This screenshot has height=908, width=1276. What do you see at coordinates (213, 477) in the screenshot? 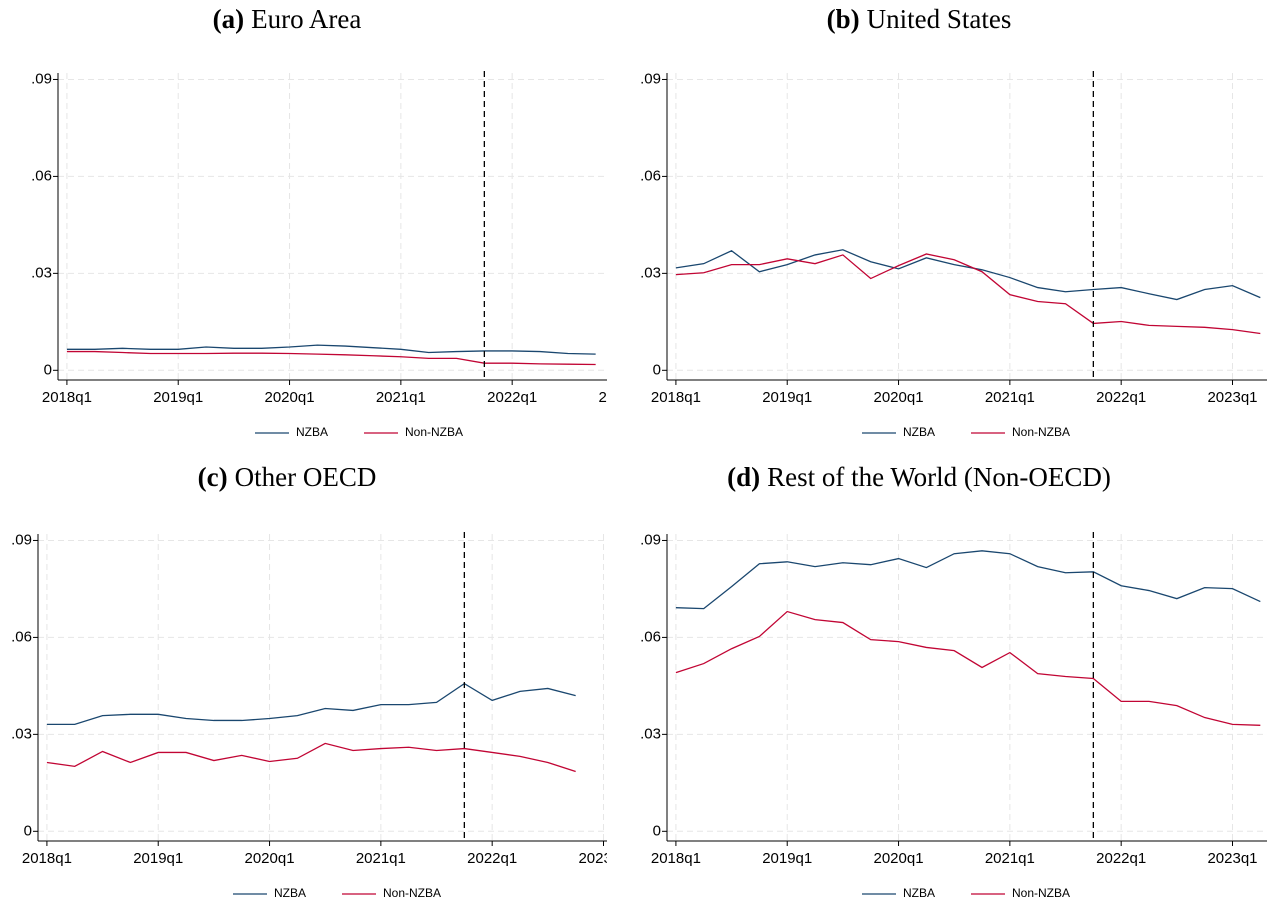
I see `panel-label: (c)` at bounding box center [213, 477].